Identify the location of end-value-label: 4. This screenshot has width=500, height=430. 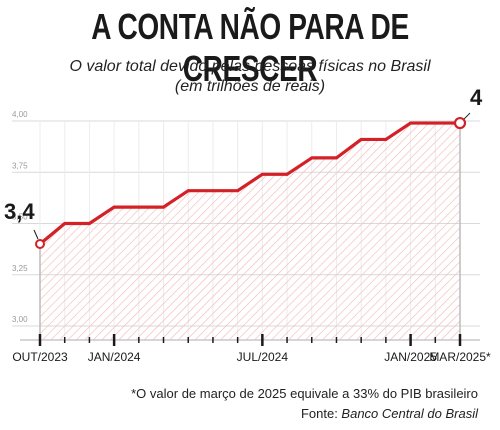
(476, 97).